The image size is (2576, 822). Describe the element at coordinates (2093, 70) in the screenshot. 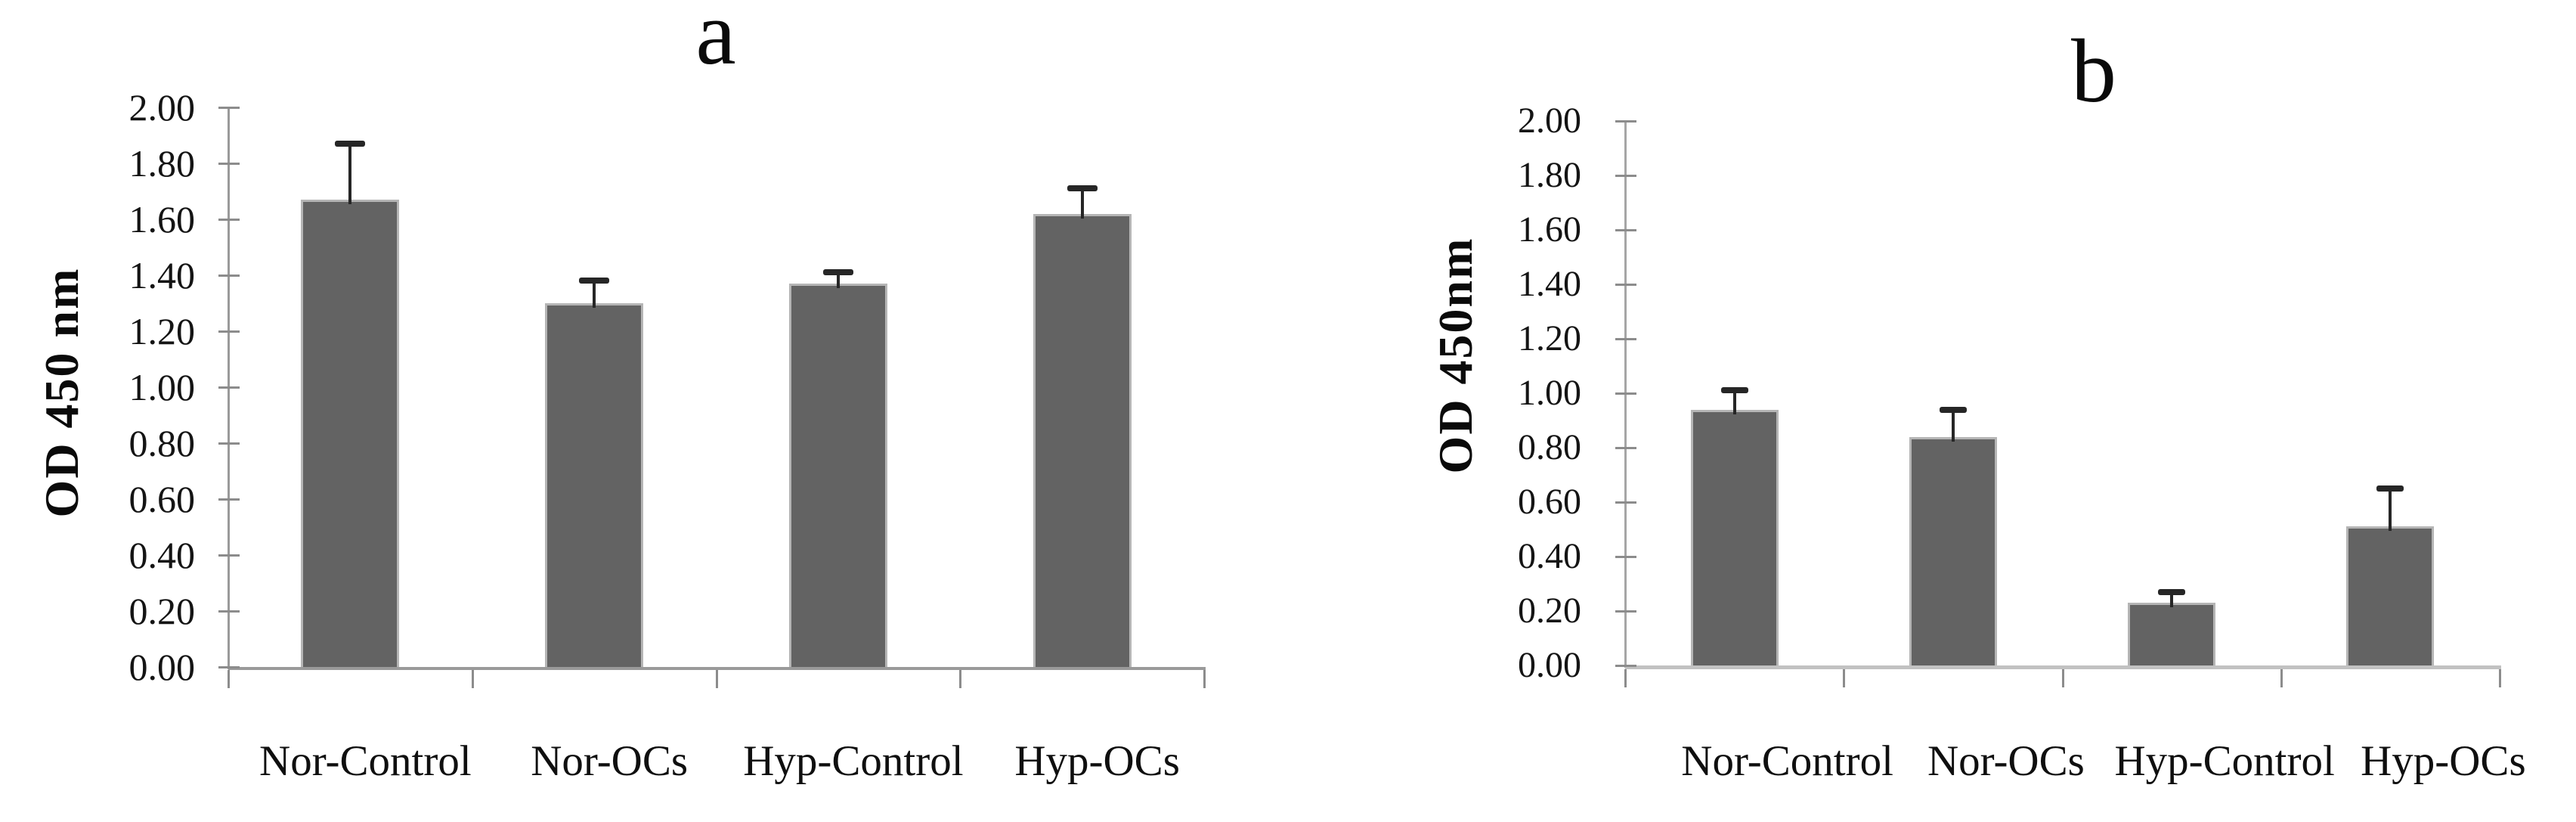

I see `panel-title-b: b` at that location.